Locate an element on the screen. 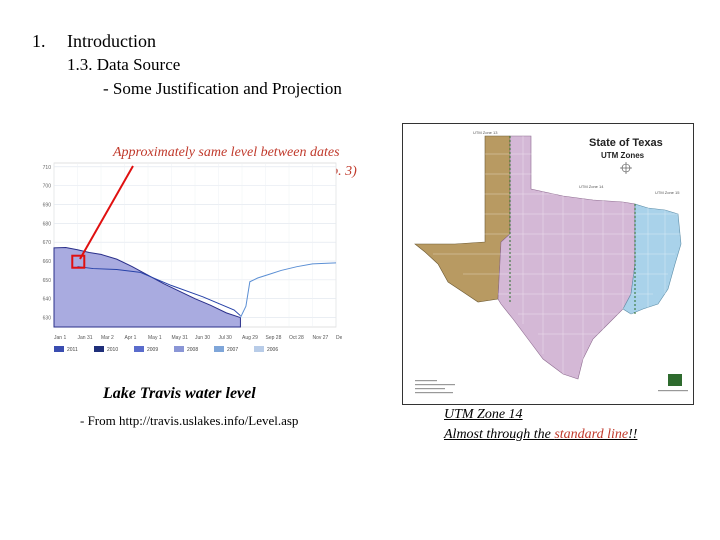 The width and height of the screenshot is (720, 540). heading-title: Introduction is located at coordinates (111, 41).